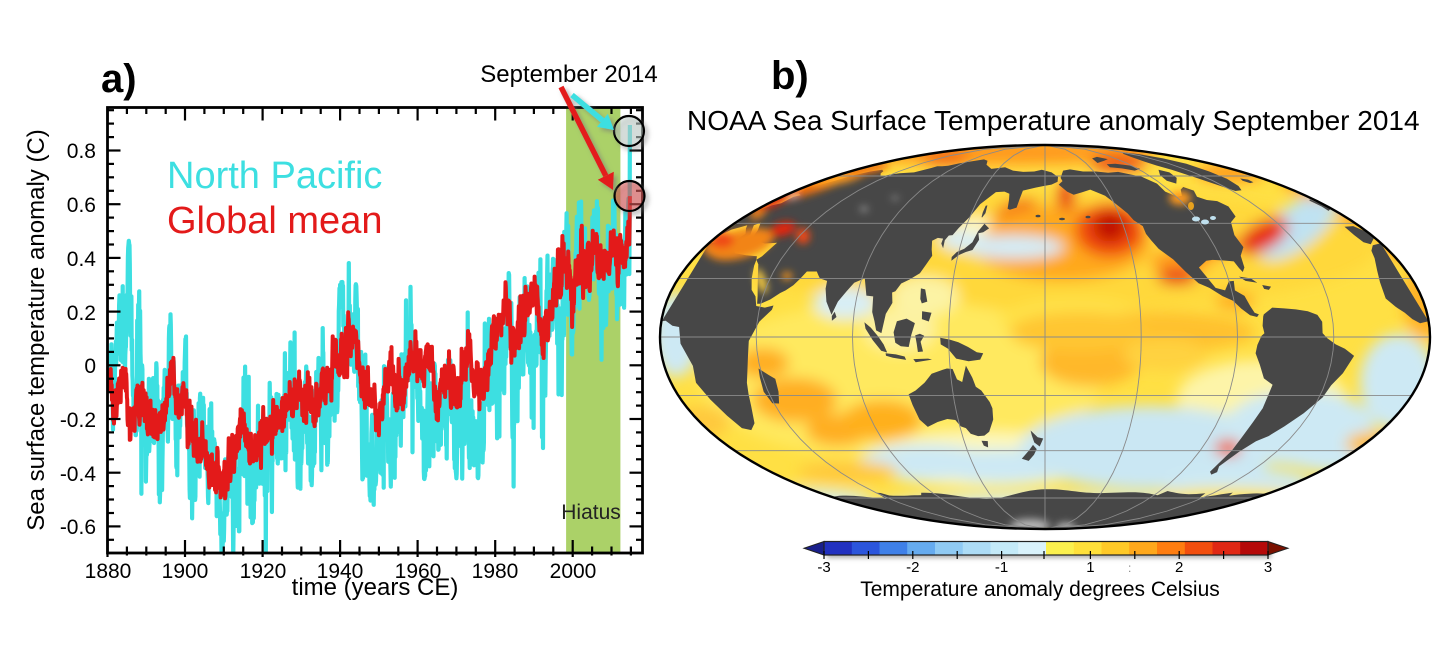 The height and width of the screenshot is (665, 1440). Describe the element at coordinates (274, 221) in the screenshot. I see `svg-text: Global mean` at that location.